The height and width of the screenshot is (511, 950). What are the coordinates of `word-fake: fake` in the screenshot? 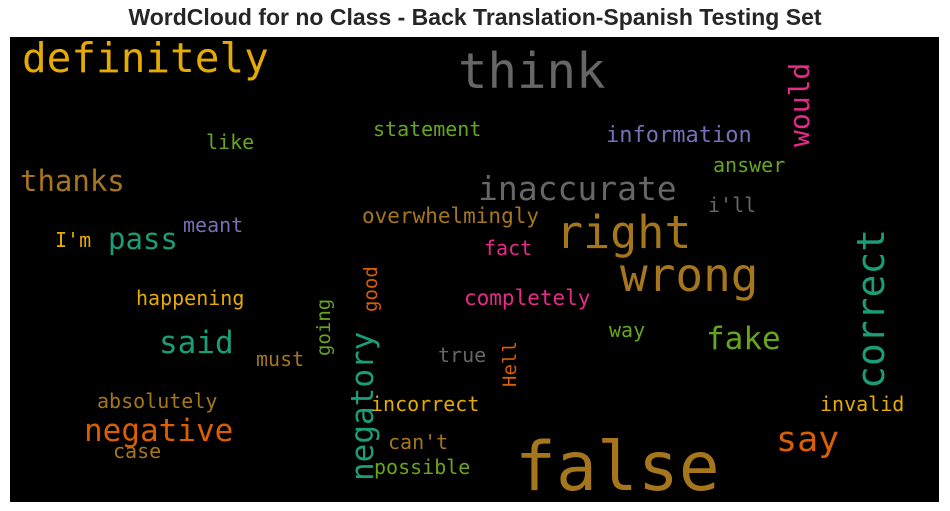 It's located at (743, 339).